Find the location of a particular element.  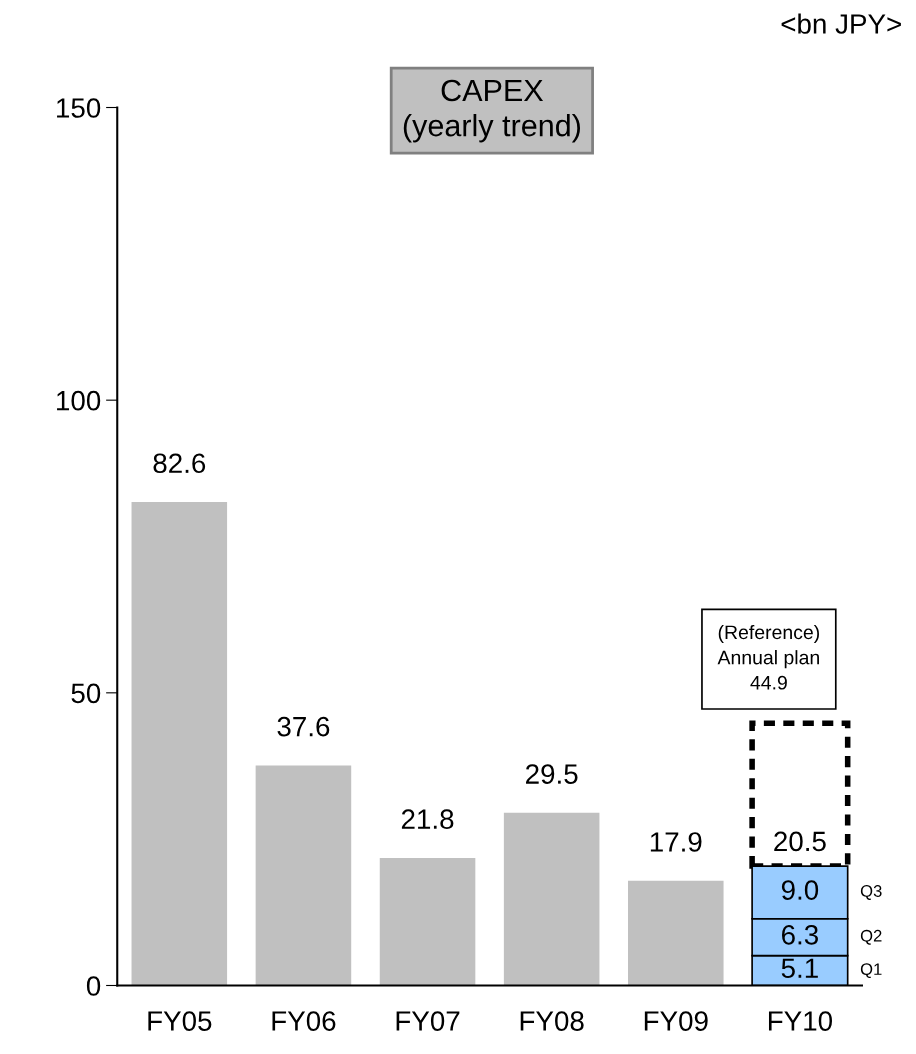

y-tick-label: 150 is located at coordinates (79, 108).